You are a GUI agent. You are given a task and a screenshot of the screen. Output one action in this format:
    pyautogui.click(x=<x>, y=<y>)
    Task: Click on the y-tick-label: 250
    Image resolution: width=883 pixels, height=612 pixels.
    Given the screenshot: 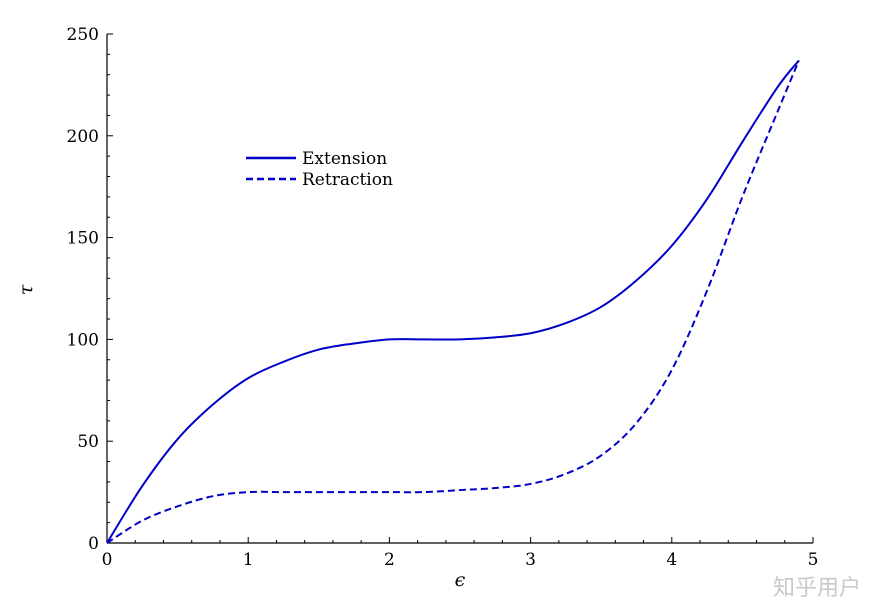 What is the action you would take?
    pyautogui.click(x=83, y=35)
    